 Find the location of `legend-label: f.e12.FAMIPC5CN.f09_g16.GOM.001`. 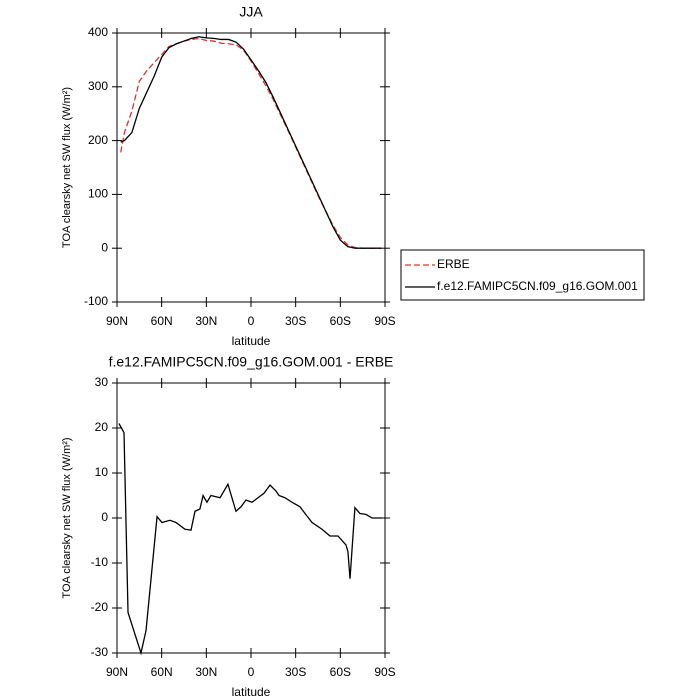

legend-label: f.e12.FAMIPC5CN.f09_g16.GOM.001 is located at coordinates (537, 286).